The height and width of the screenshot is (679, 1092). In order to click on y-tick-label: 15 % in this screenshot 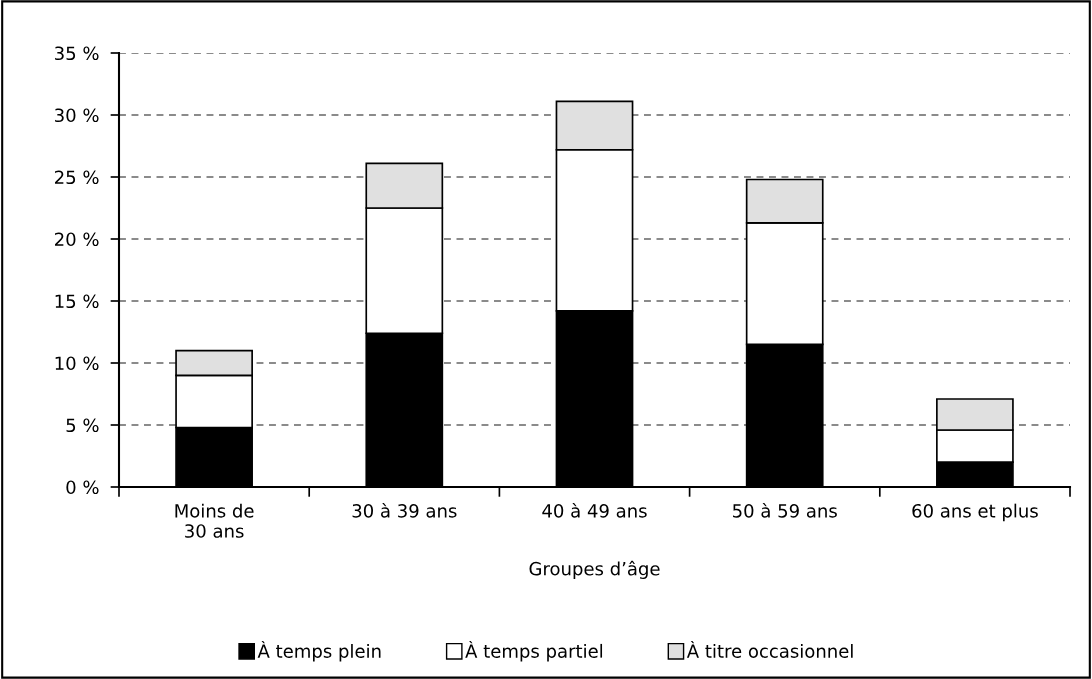, I will do `click(77, 301)`.